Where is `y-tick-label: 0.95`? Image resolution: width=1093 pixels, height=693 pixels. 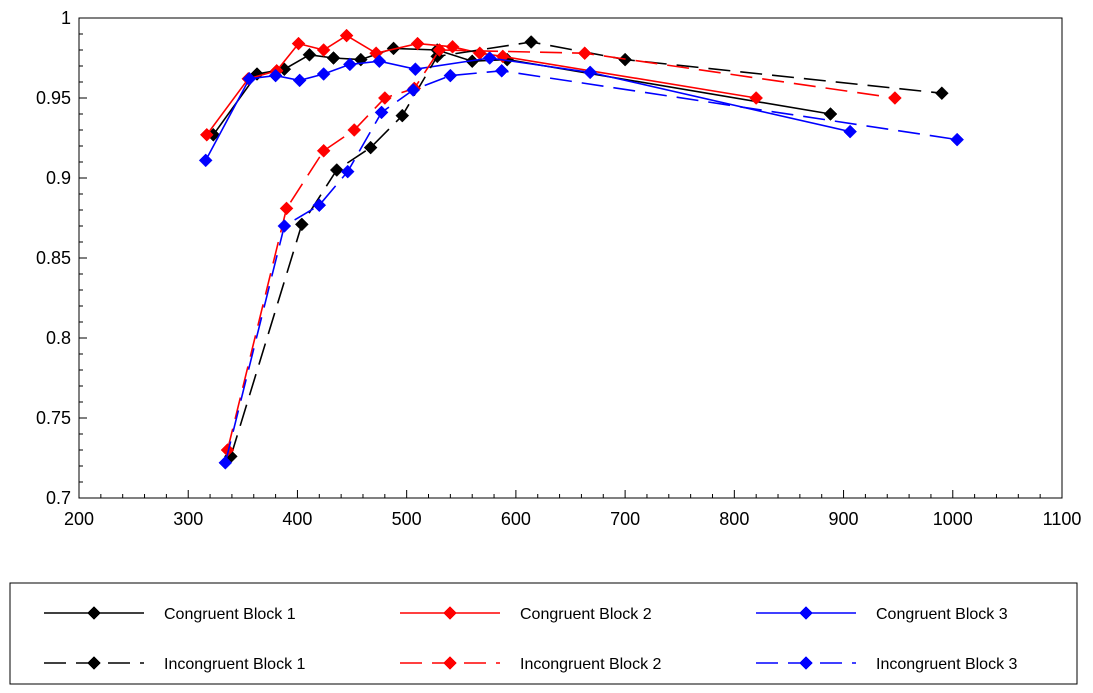 y-tick-label: 0.95 is located at coordinates (53, 98).